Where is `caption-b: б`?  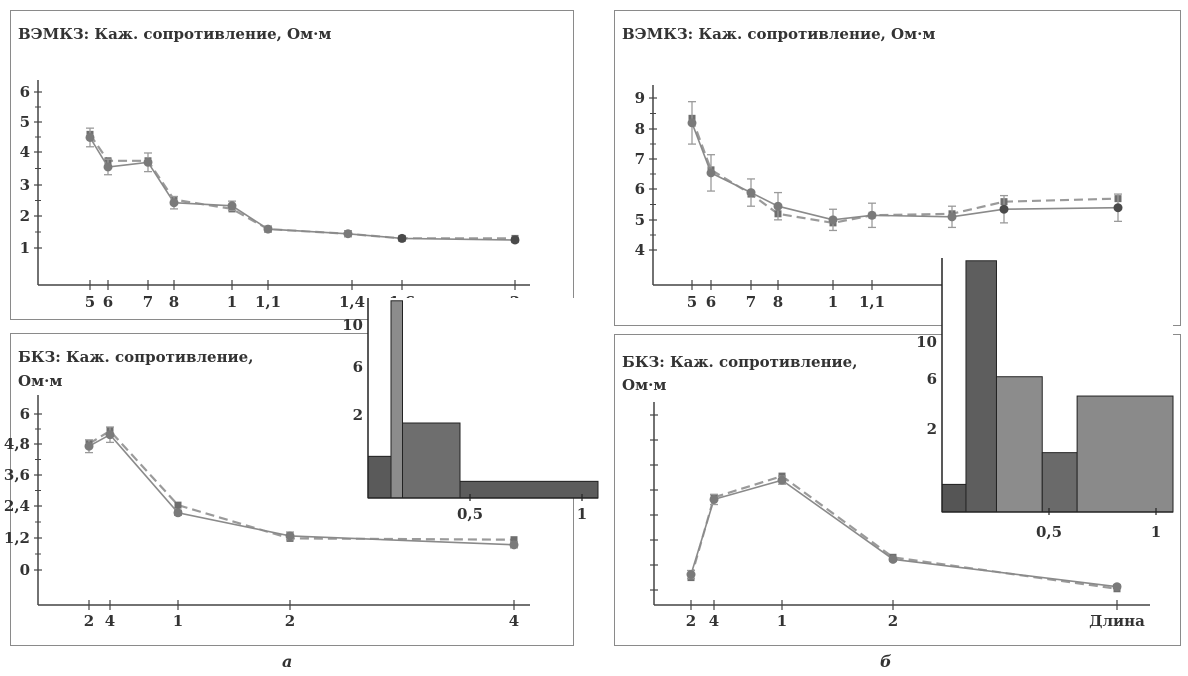 caption-b: б is located at coordinates (886, 661).